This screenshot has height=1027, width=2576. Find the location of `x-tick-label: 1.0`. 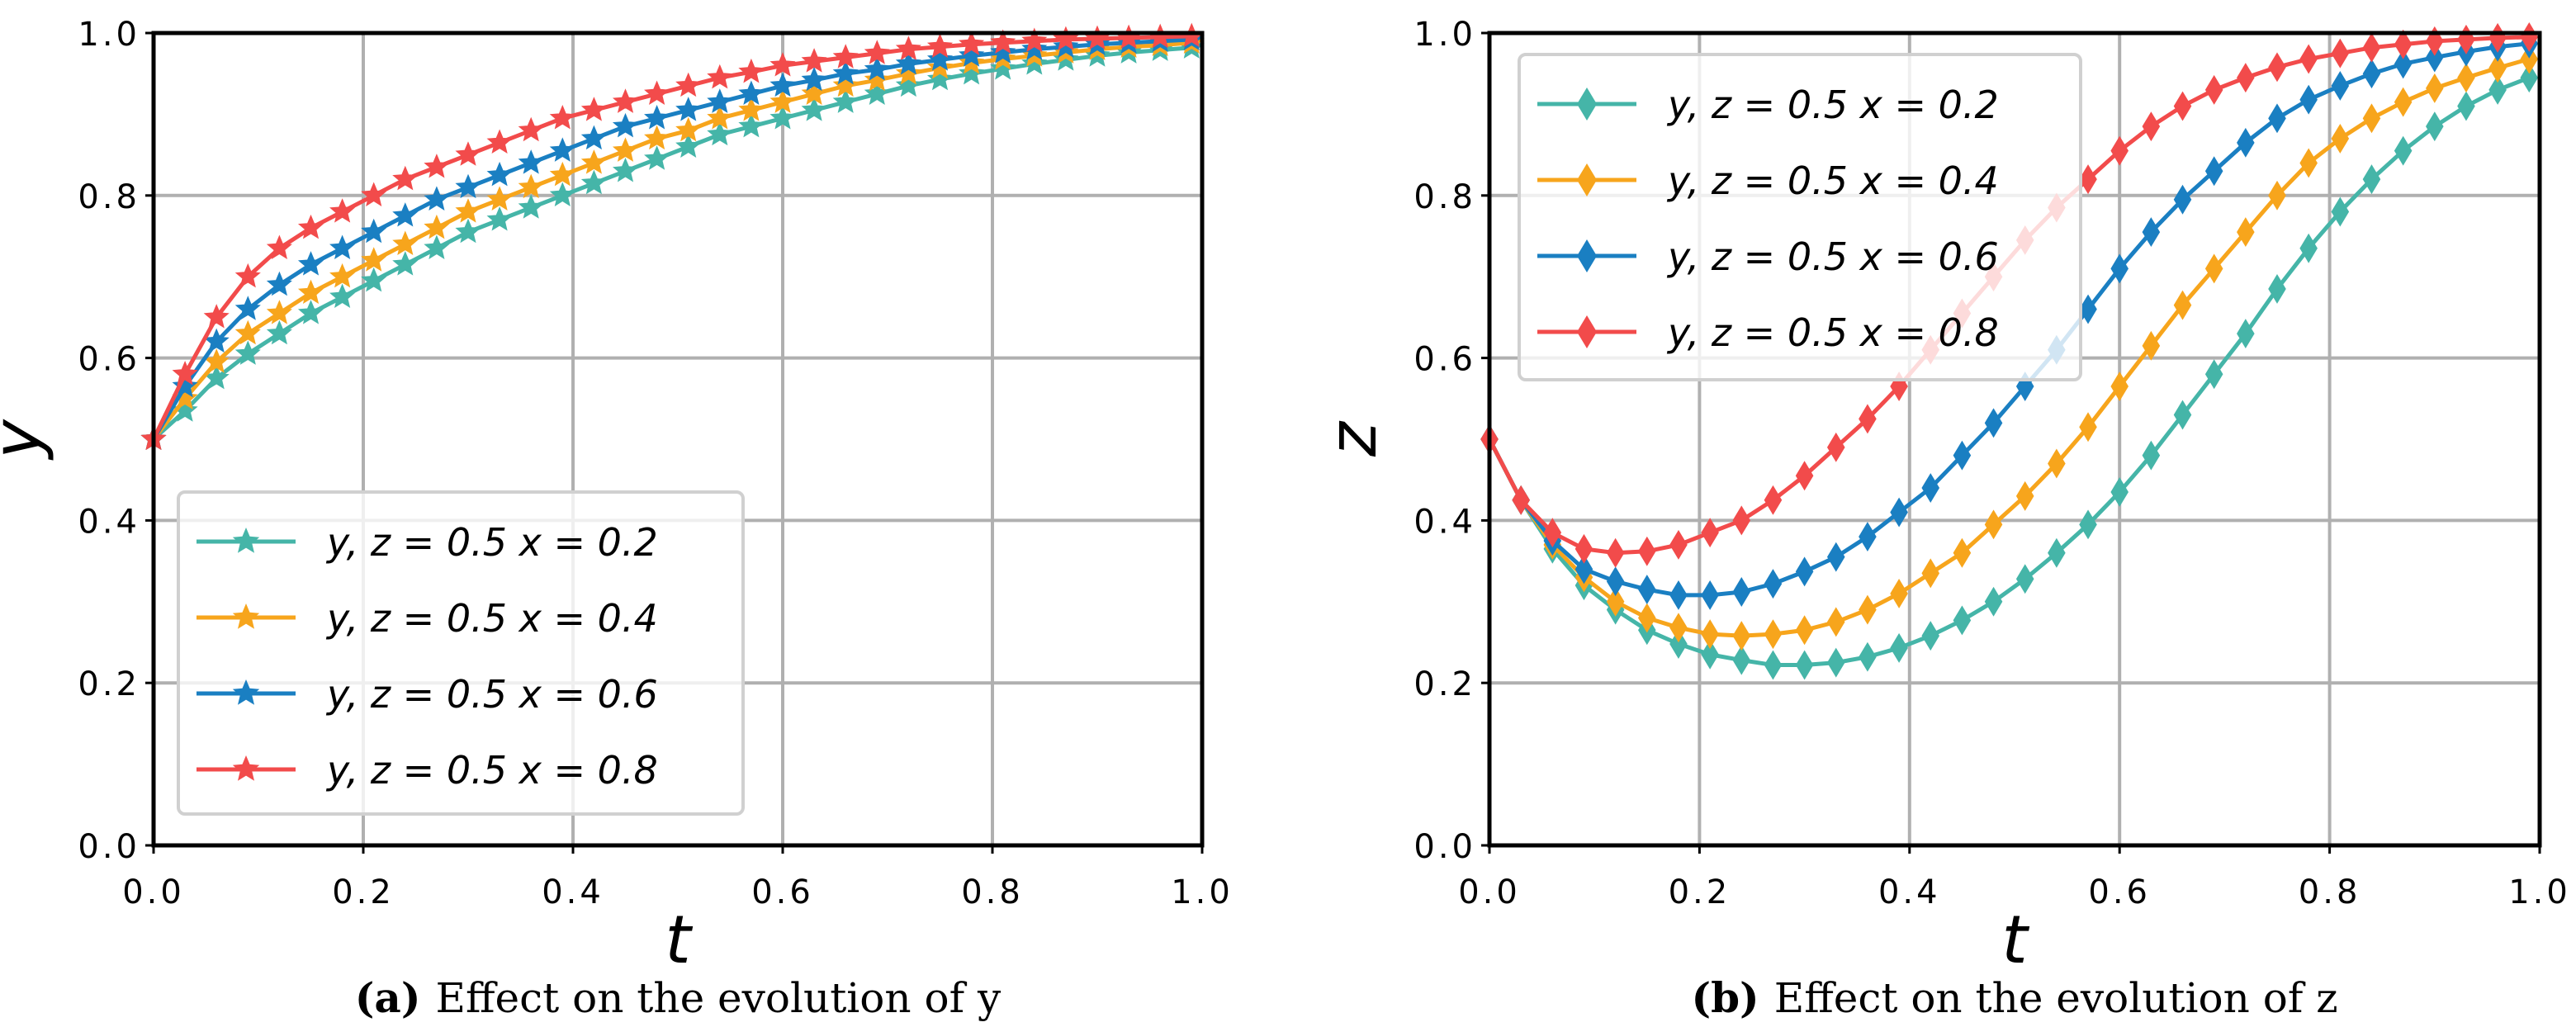

x-tick-label: 1.0 is located at coordinates (1202, 892).